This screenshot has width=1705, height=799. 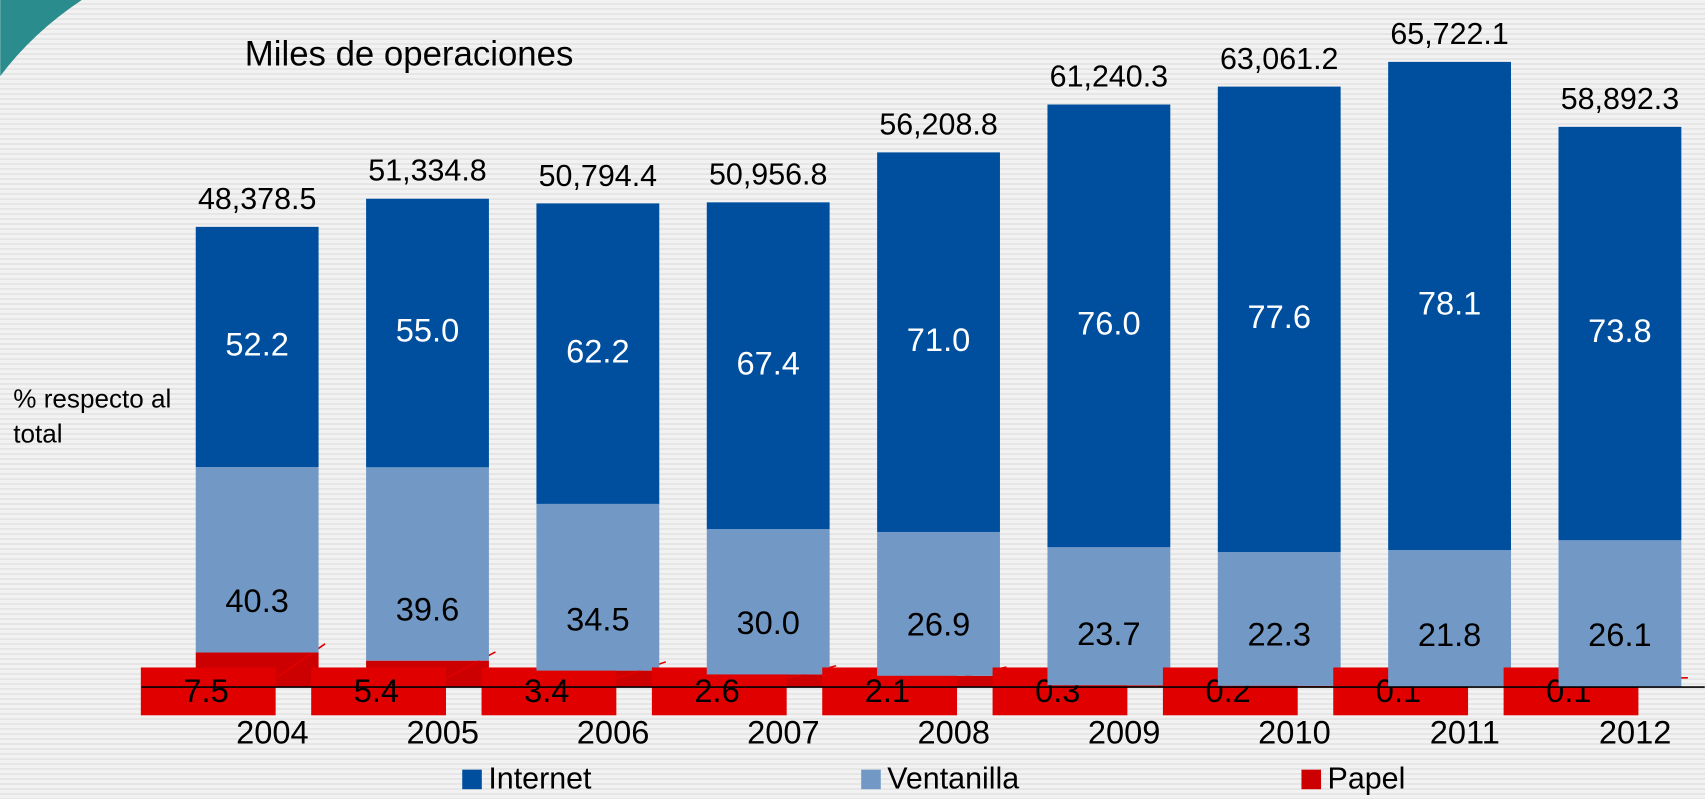 What do you see at coordinates (256, 600) in the screenshot?
I see `data-label: 40.3` at bounding box center [256, 600].